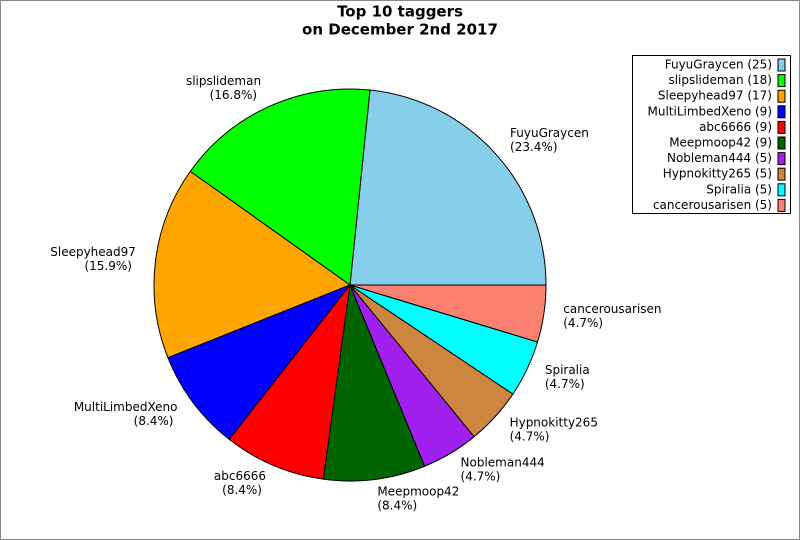  I want to click on legend-label: cancerousarisen (5), so click(712, 205).